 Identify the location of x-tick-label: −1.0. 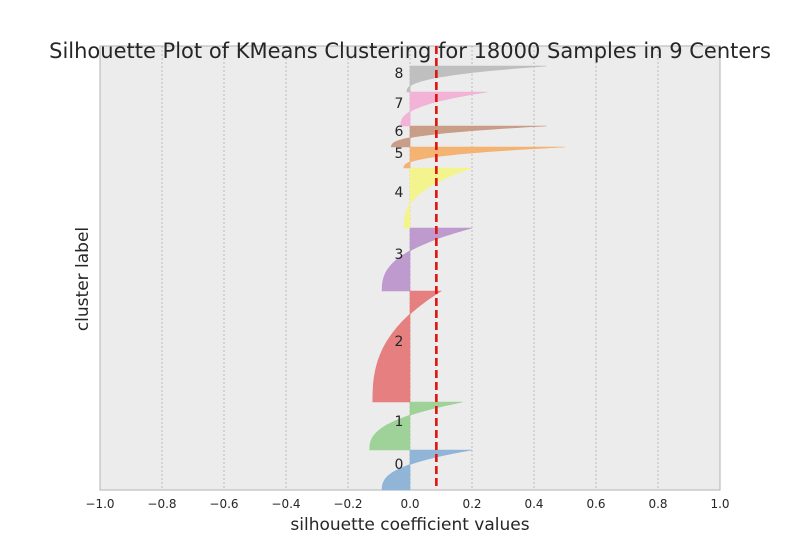
(99, 504).